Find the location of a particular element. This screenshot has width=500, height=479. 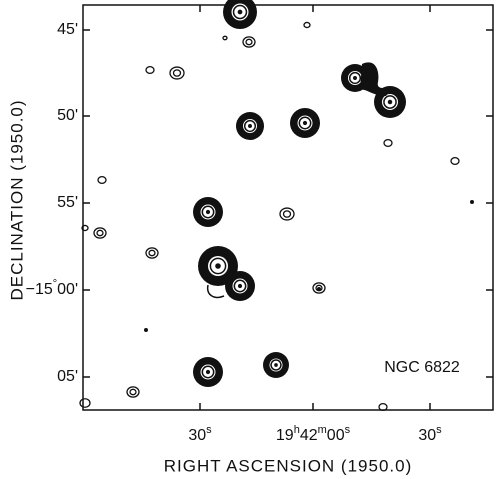

tick-label: 05' is located at coordinates (67, 376).